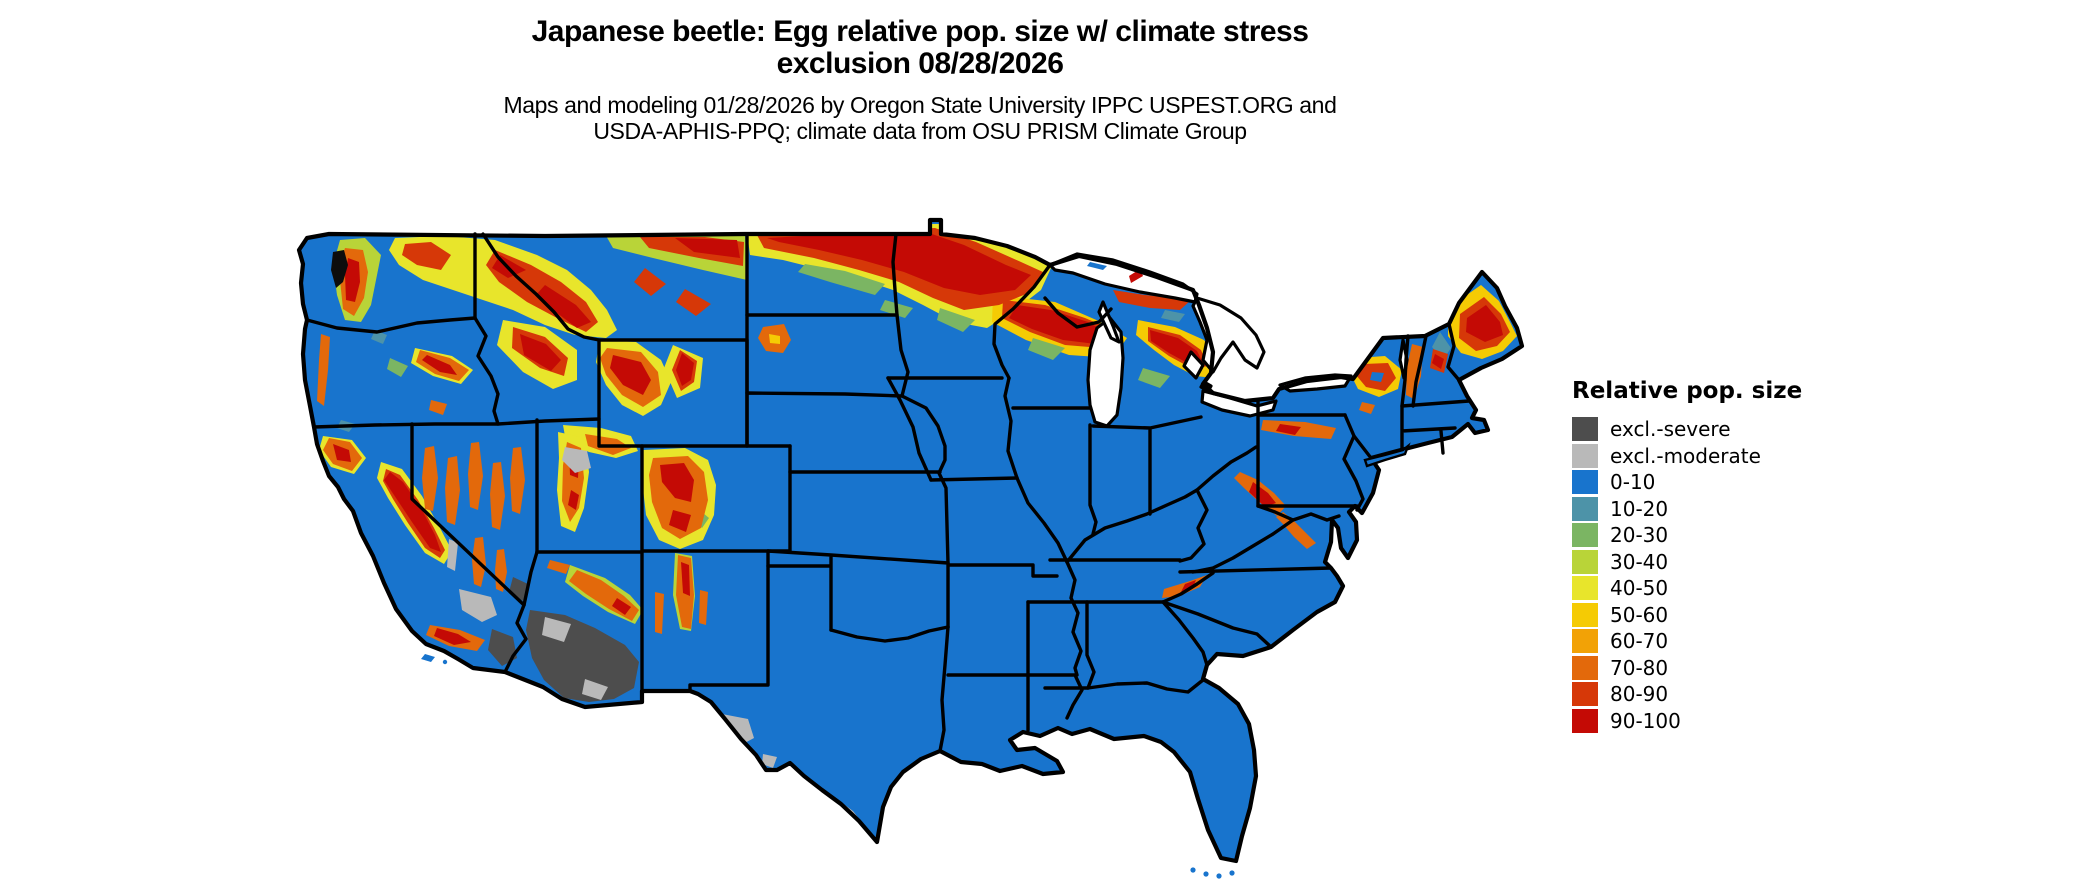 The height and width of the screenshot is (892, 2100). I want to click on legend-item: 80-90, so click(1687, 694).